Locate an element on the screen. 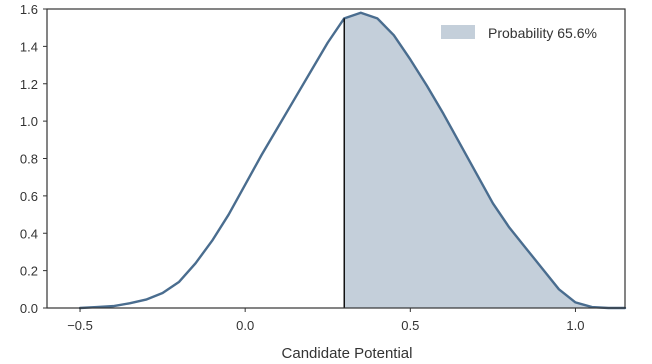  x-tick-label: 0.0 is located at coordinates (245, 325).